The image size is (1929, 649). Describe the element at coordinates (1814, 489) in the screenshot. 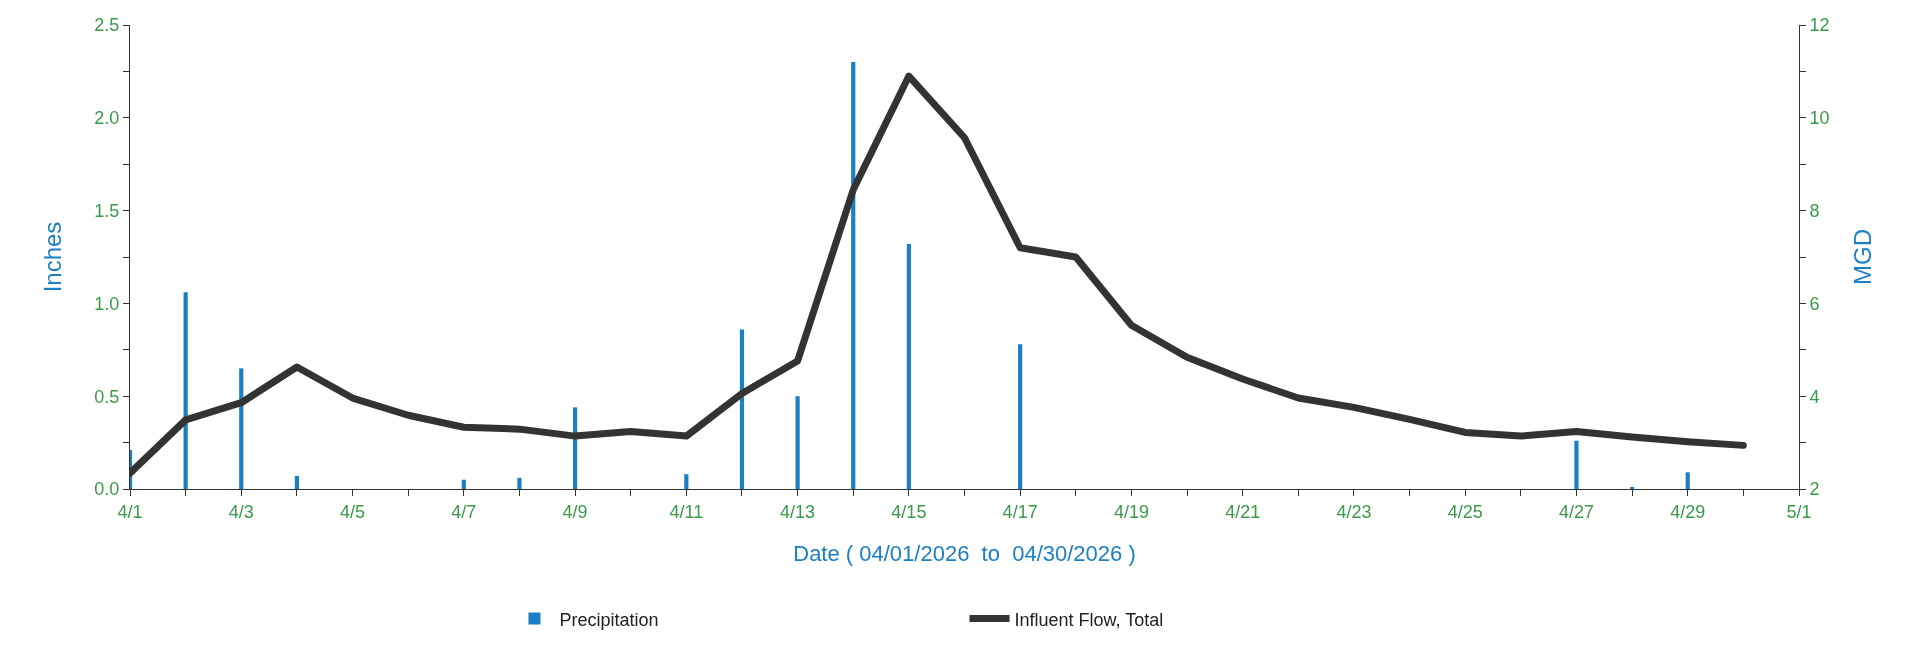

I see `y2-tick-label: 2` at that location.